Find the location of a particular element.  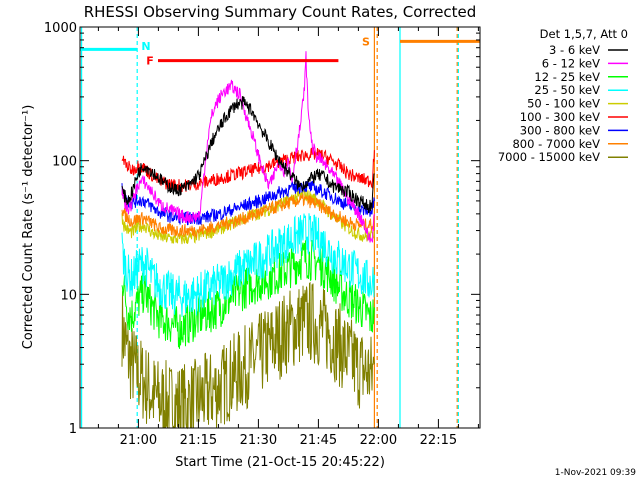

x-tick-label: 22:00 is located at coordinates (378, 440).